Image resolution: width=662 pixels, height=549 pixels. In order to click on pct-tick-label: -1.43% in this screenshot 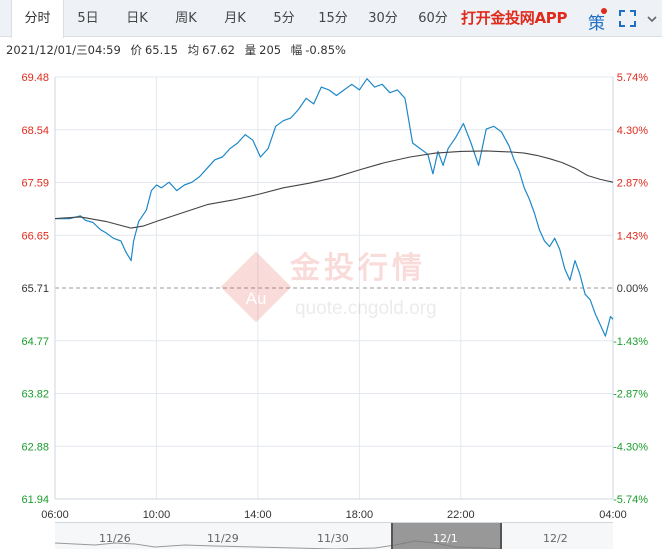, I will do `click(630, 342)`.